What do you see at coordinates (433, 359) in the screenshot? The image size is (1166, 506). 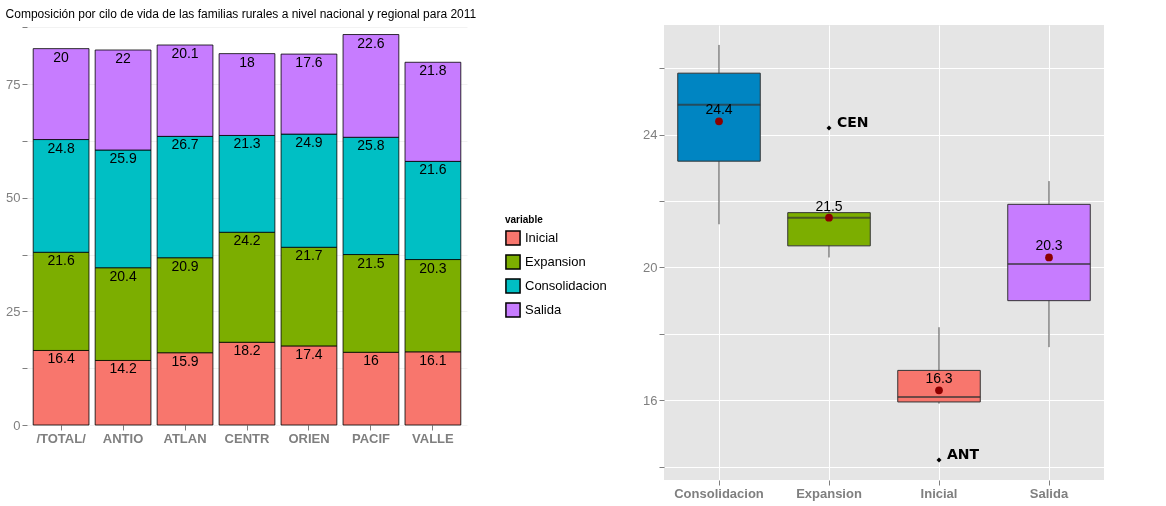 I see `data-label: 16.1` at bounding box center [433, 359].